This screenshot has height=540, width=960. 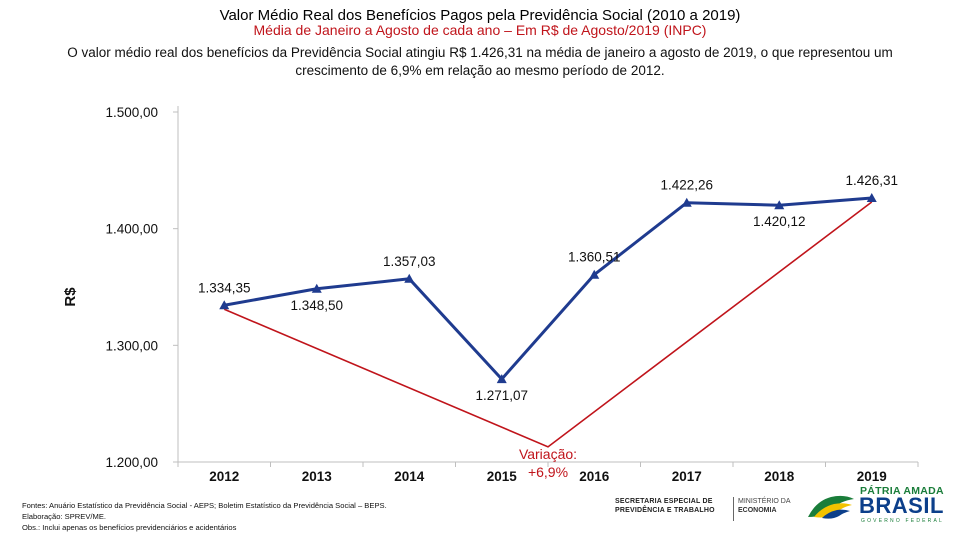 I want to click on governo-federal-label: GOVERNO FEDERAL, so click(x=903, y=521).